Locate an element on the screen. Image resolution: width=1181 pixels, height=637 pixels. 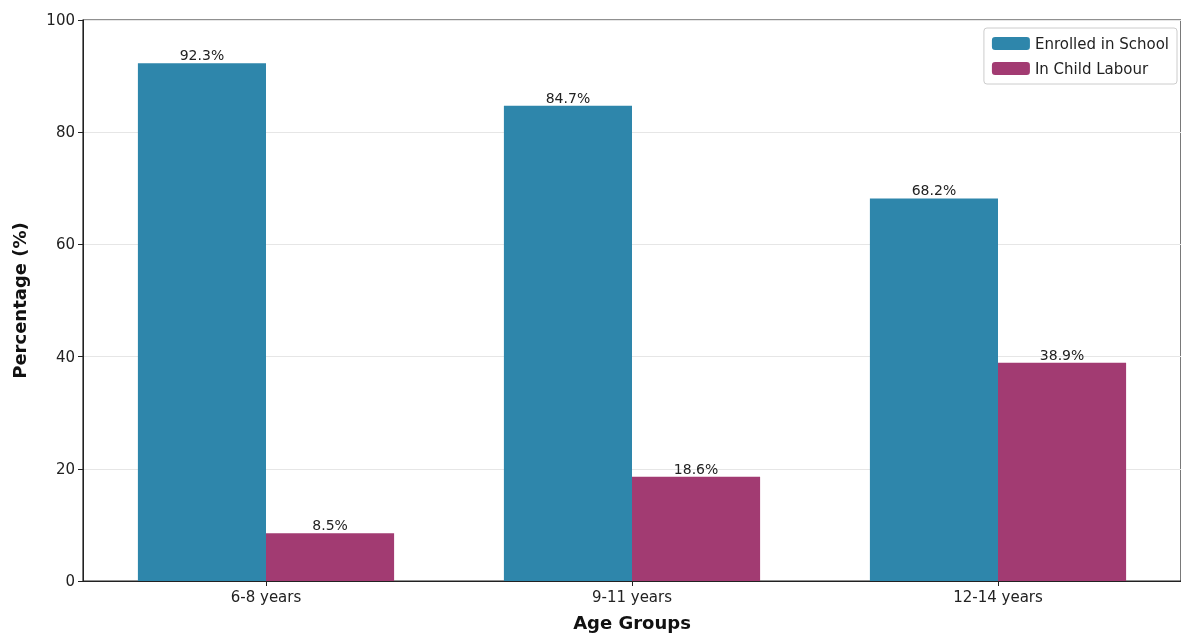
y-axis-title: Percentage (%) is located at coordinates (19, 300).